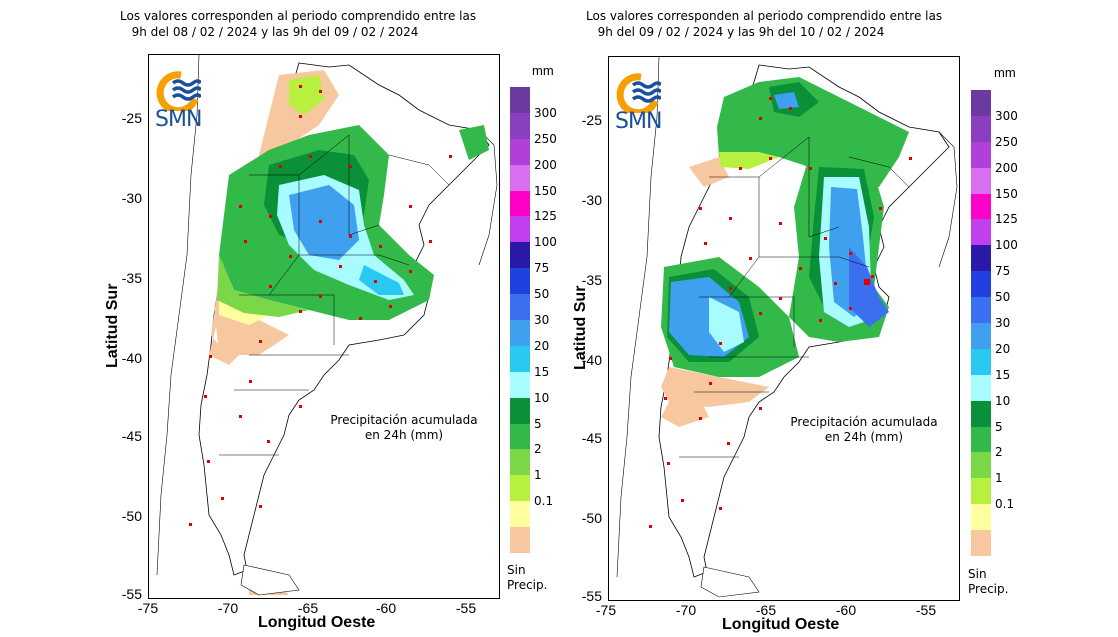  Describe the element at coordinates (999, 452) in the screenshot. I see `legend-label: 2` at that location.